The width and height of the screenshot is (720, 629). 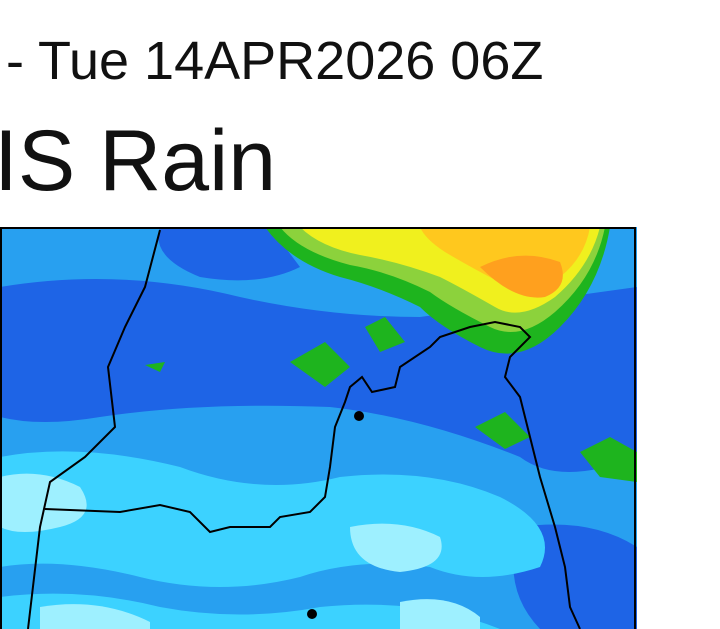 I want to click on map-title: IS Rain, so click(x=138, y=161).